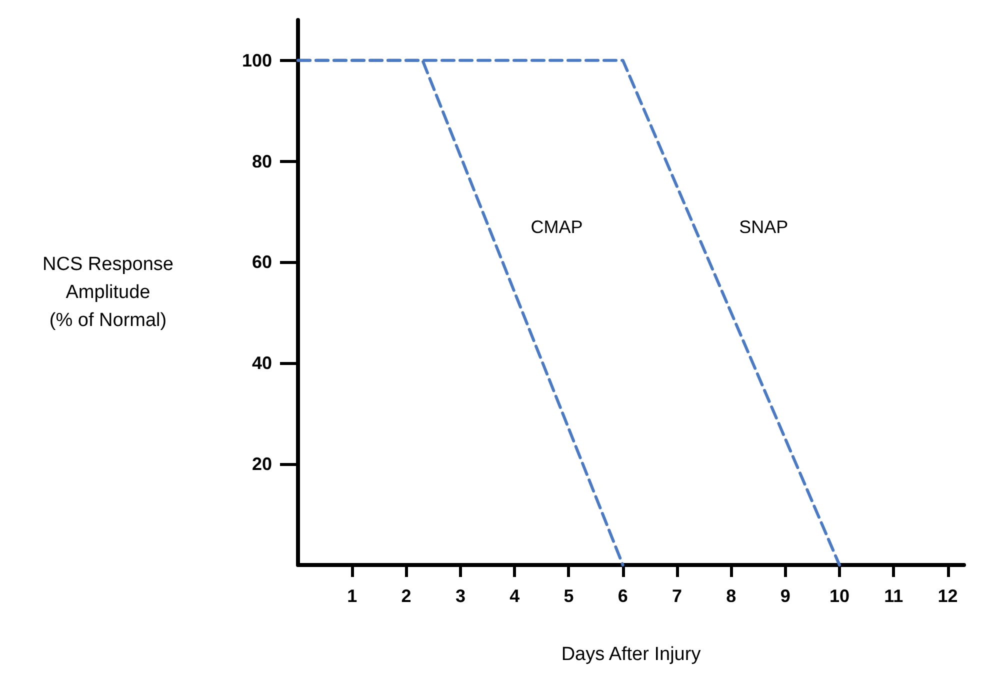  What do you see at coordinates (839, 596) in the screenshot?
I see `x-tick-label: 10` at bounding box center [839, 596].